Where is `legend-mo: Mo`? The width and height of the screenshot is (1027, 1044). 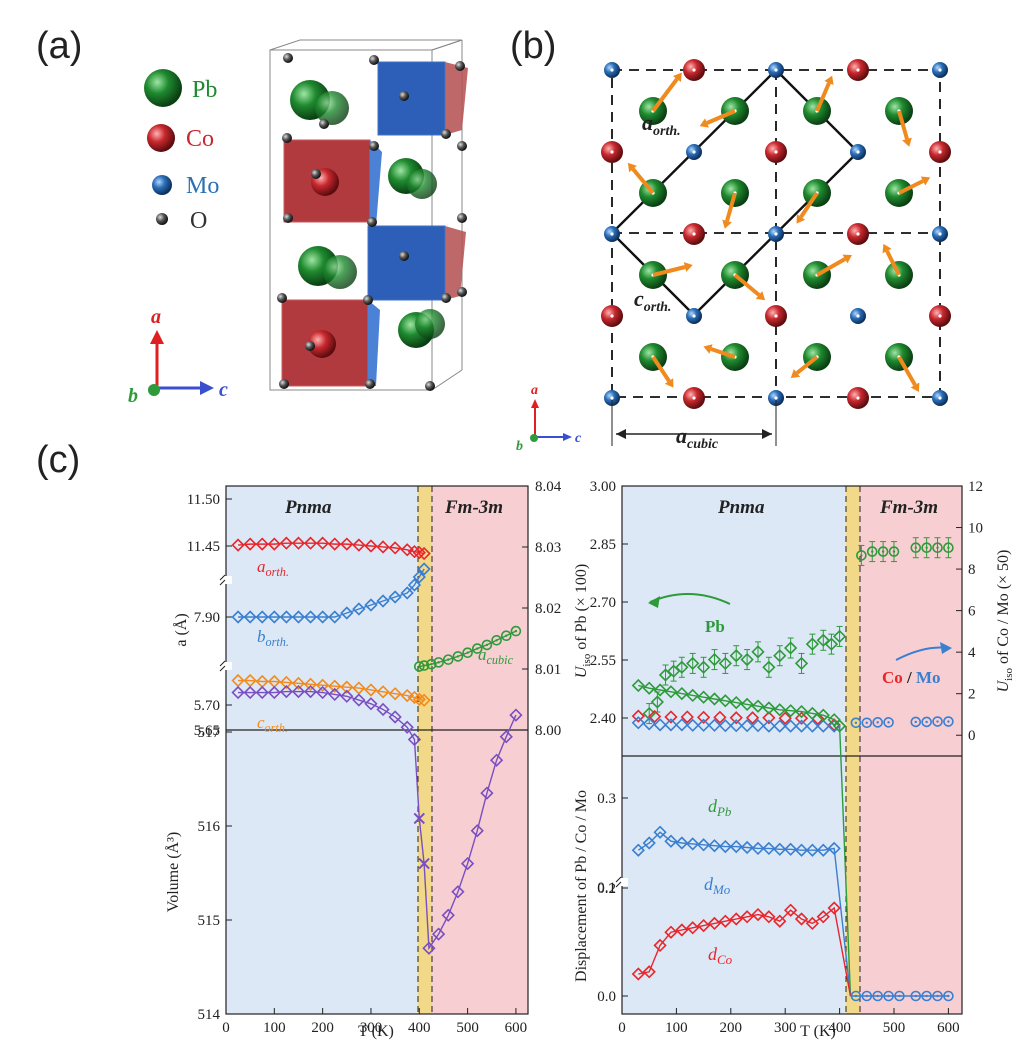
legend-mo: Mo is located at coordinates (202, 186).